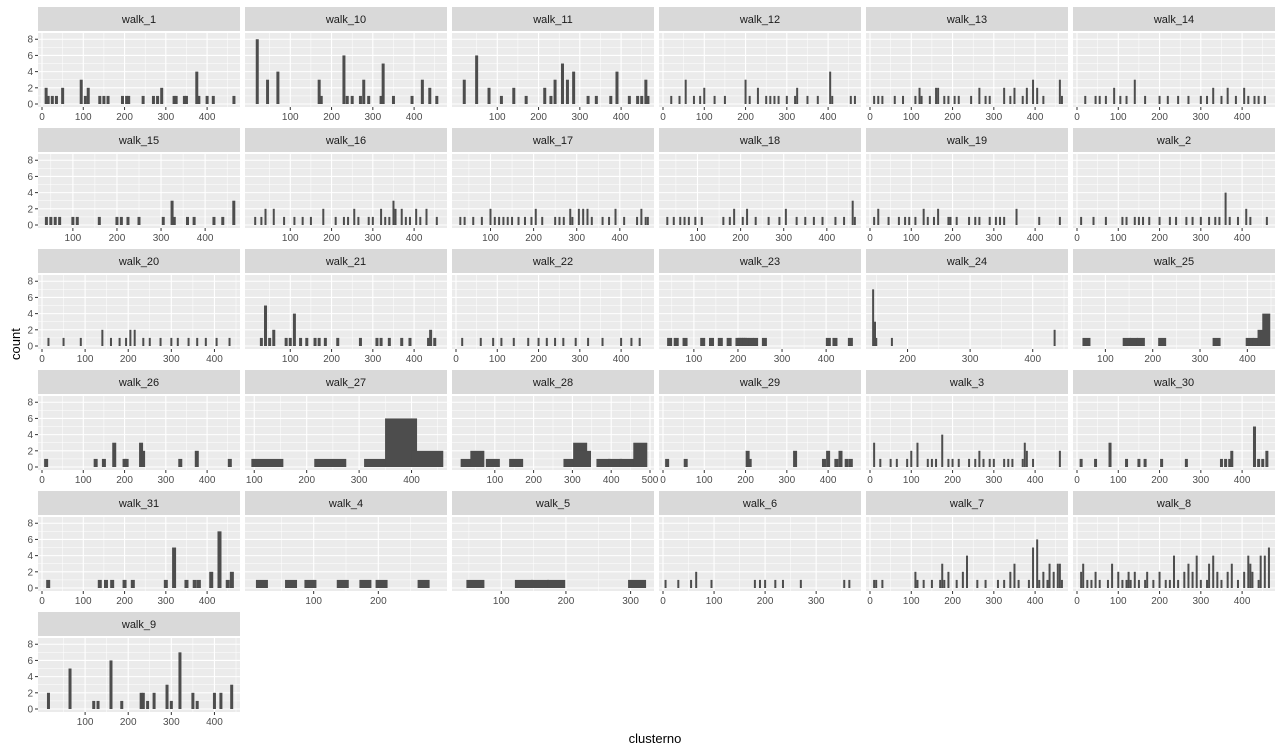  What do you see at coordinates (1174, 186) in the screenshot?
I see `facet-panel: walk_2 0 100 200 300 400` at bounding box center [1174, 186].